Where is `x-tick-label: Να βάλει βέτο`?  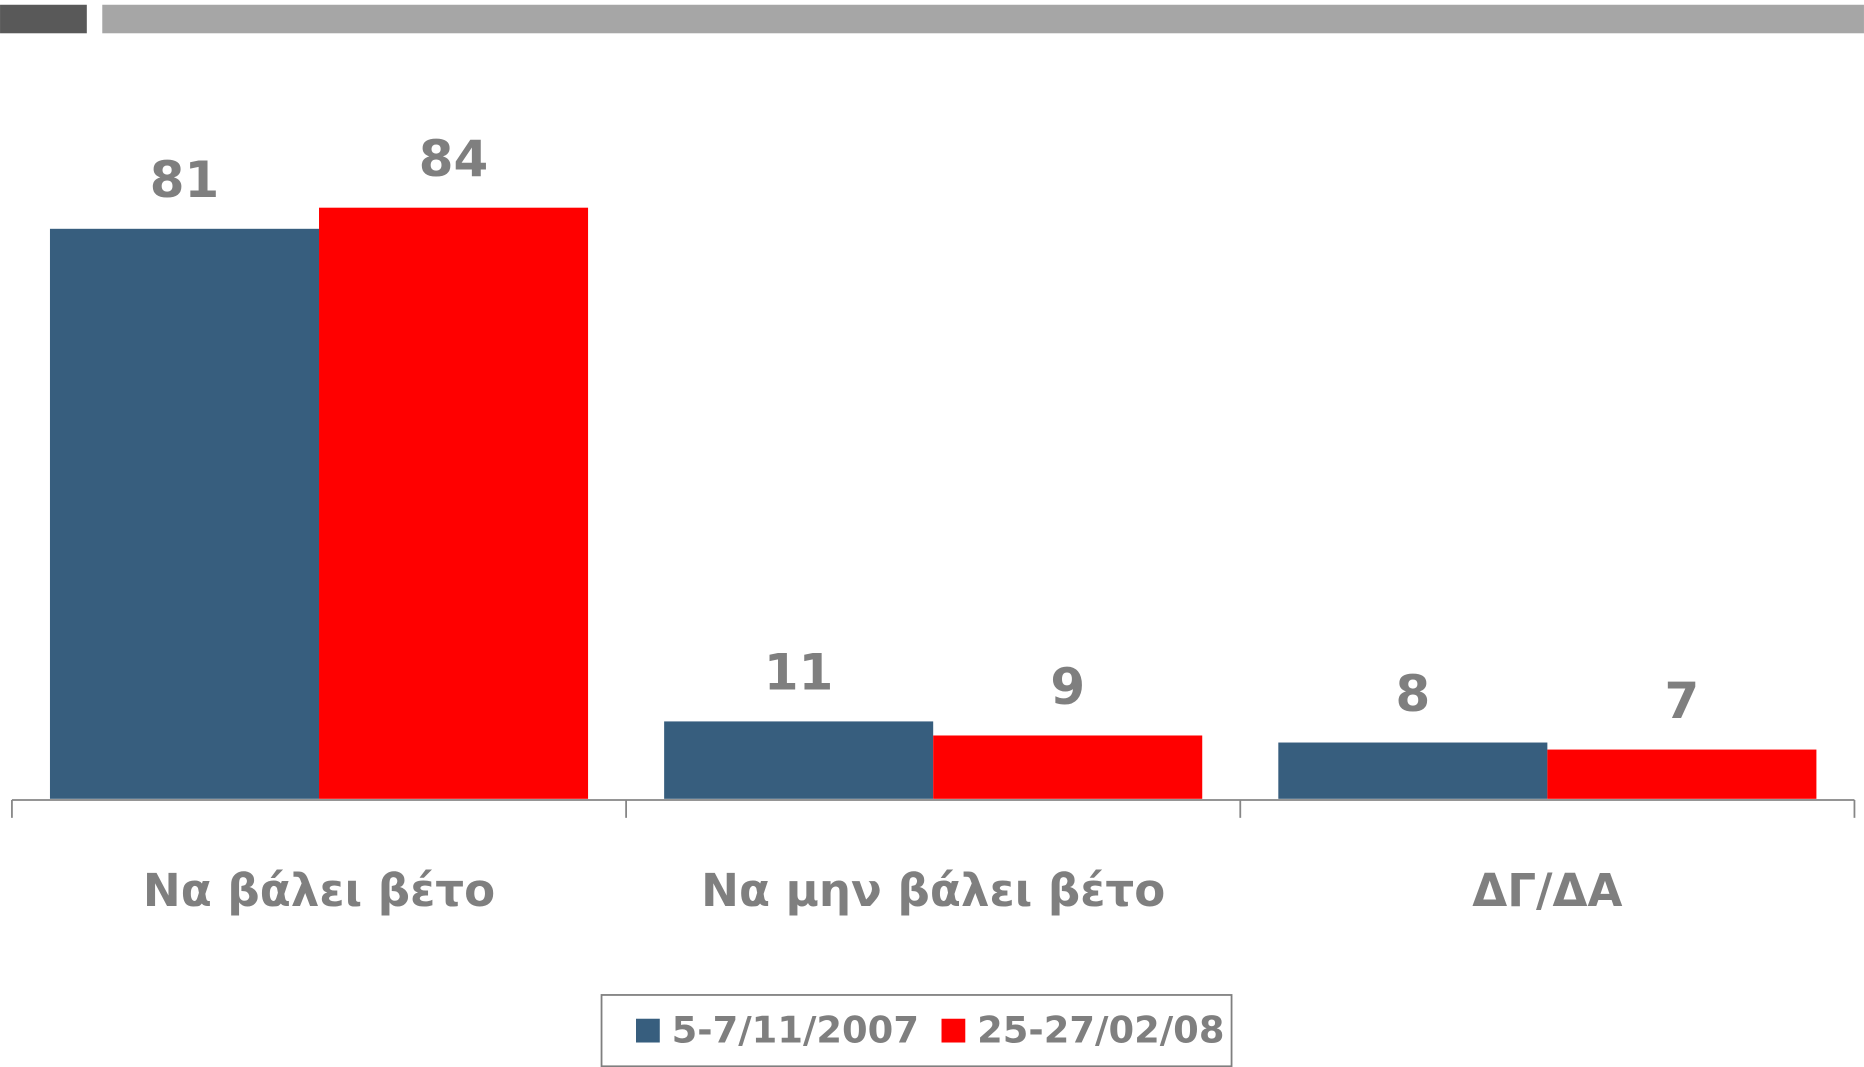
x-tick-label: Να βάλει βέτο is located at coordinates (319, 890).